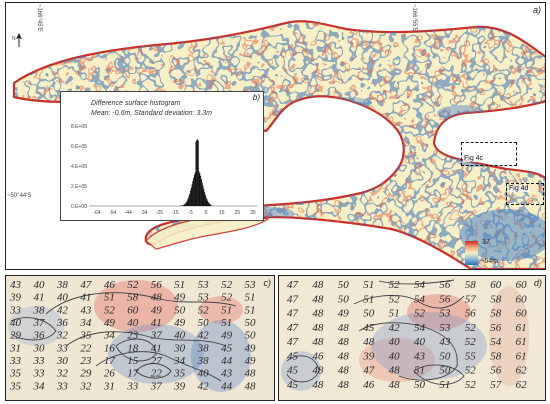 The image size is (550, 404). What do you see at coordinates (19, 196) in the screenshot?
I see `lat-label: ~50°44'S` at bounding box center [19, 196].